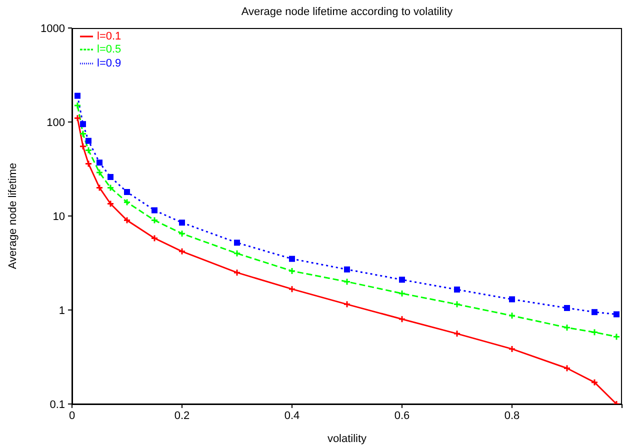 Image resolution: width=623 pixels, height=446 pixels. Describe the element at coordinates (109, 63) in the screenshot. I see `legend-label: l=0.9` at that location.